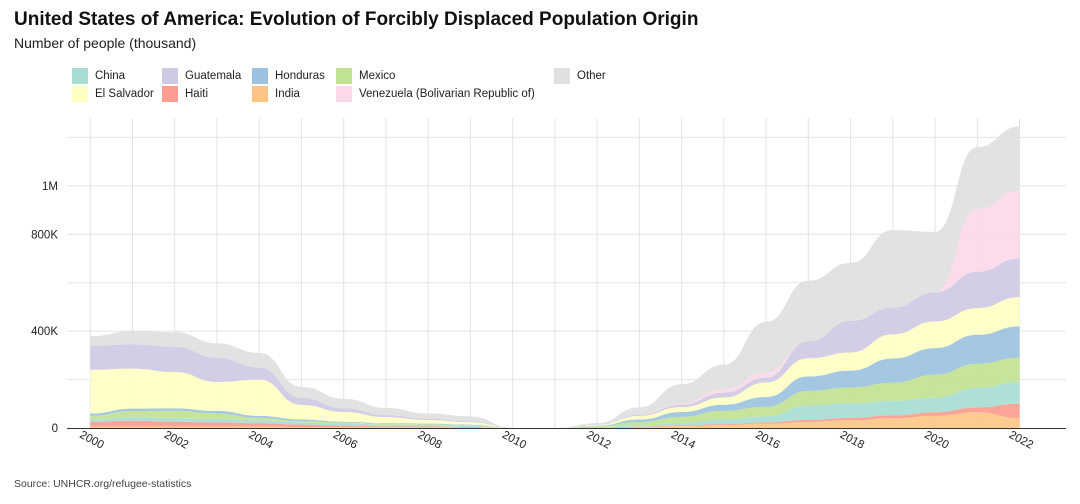 The image size is (1080, 504). I want to click on legend-item-honduras: Honduras, so click(288, 76).